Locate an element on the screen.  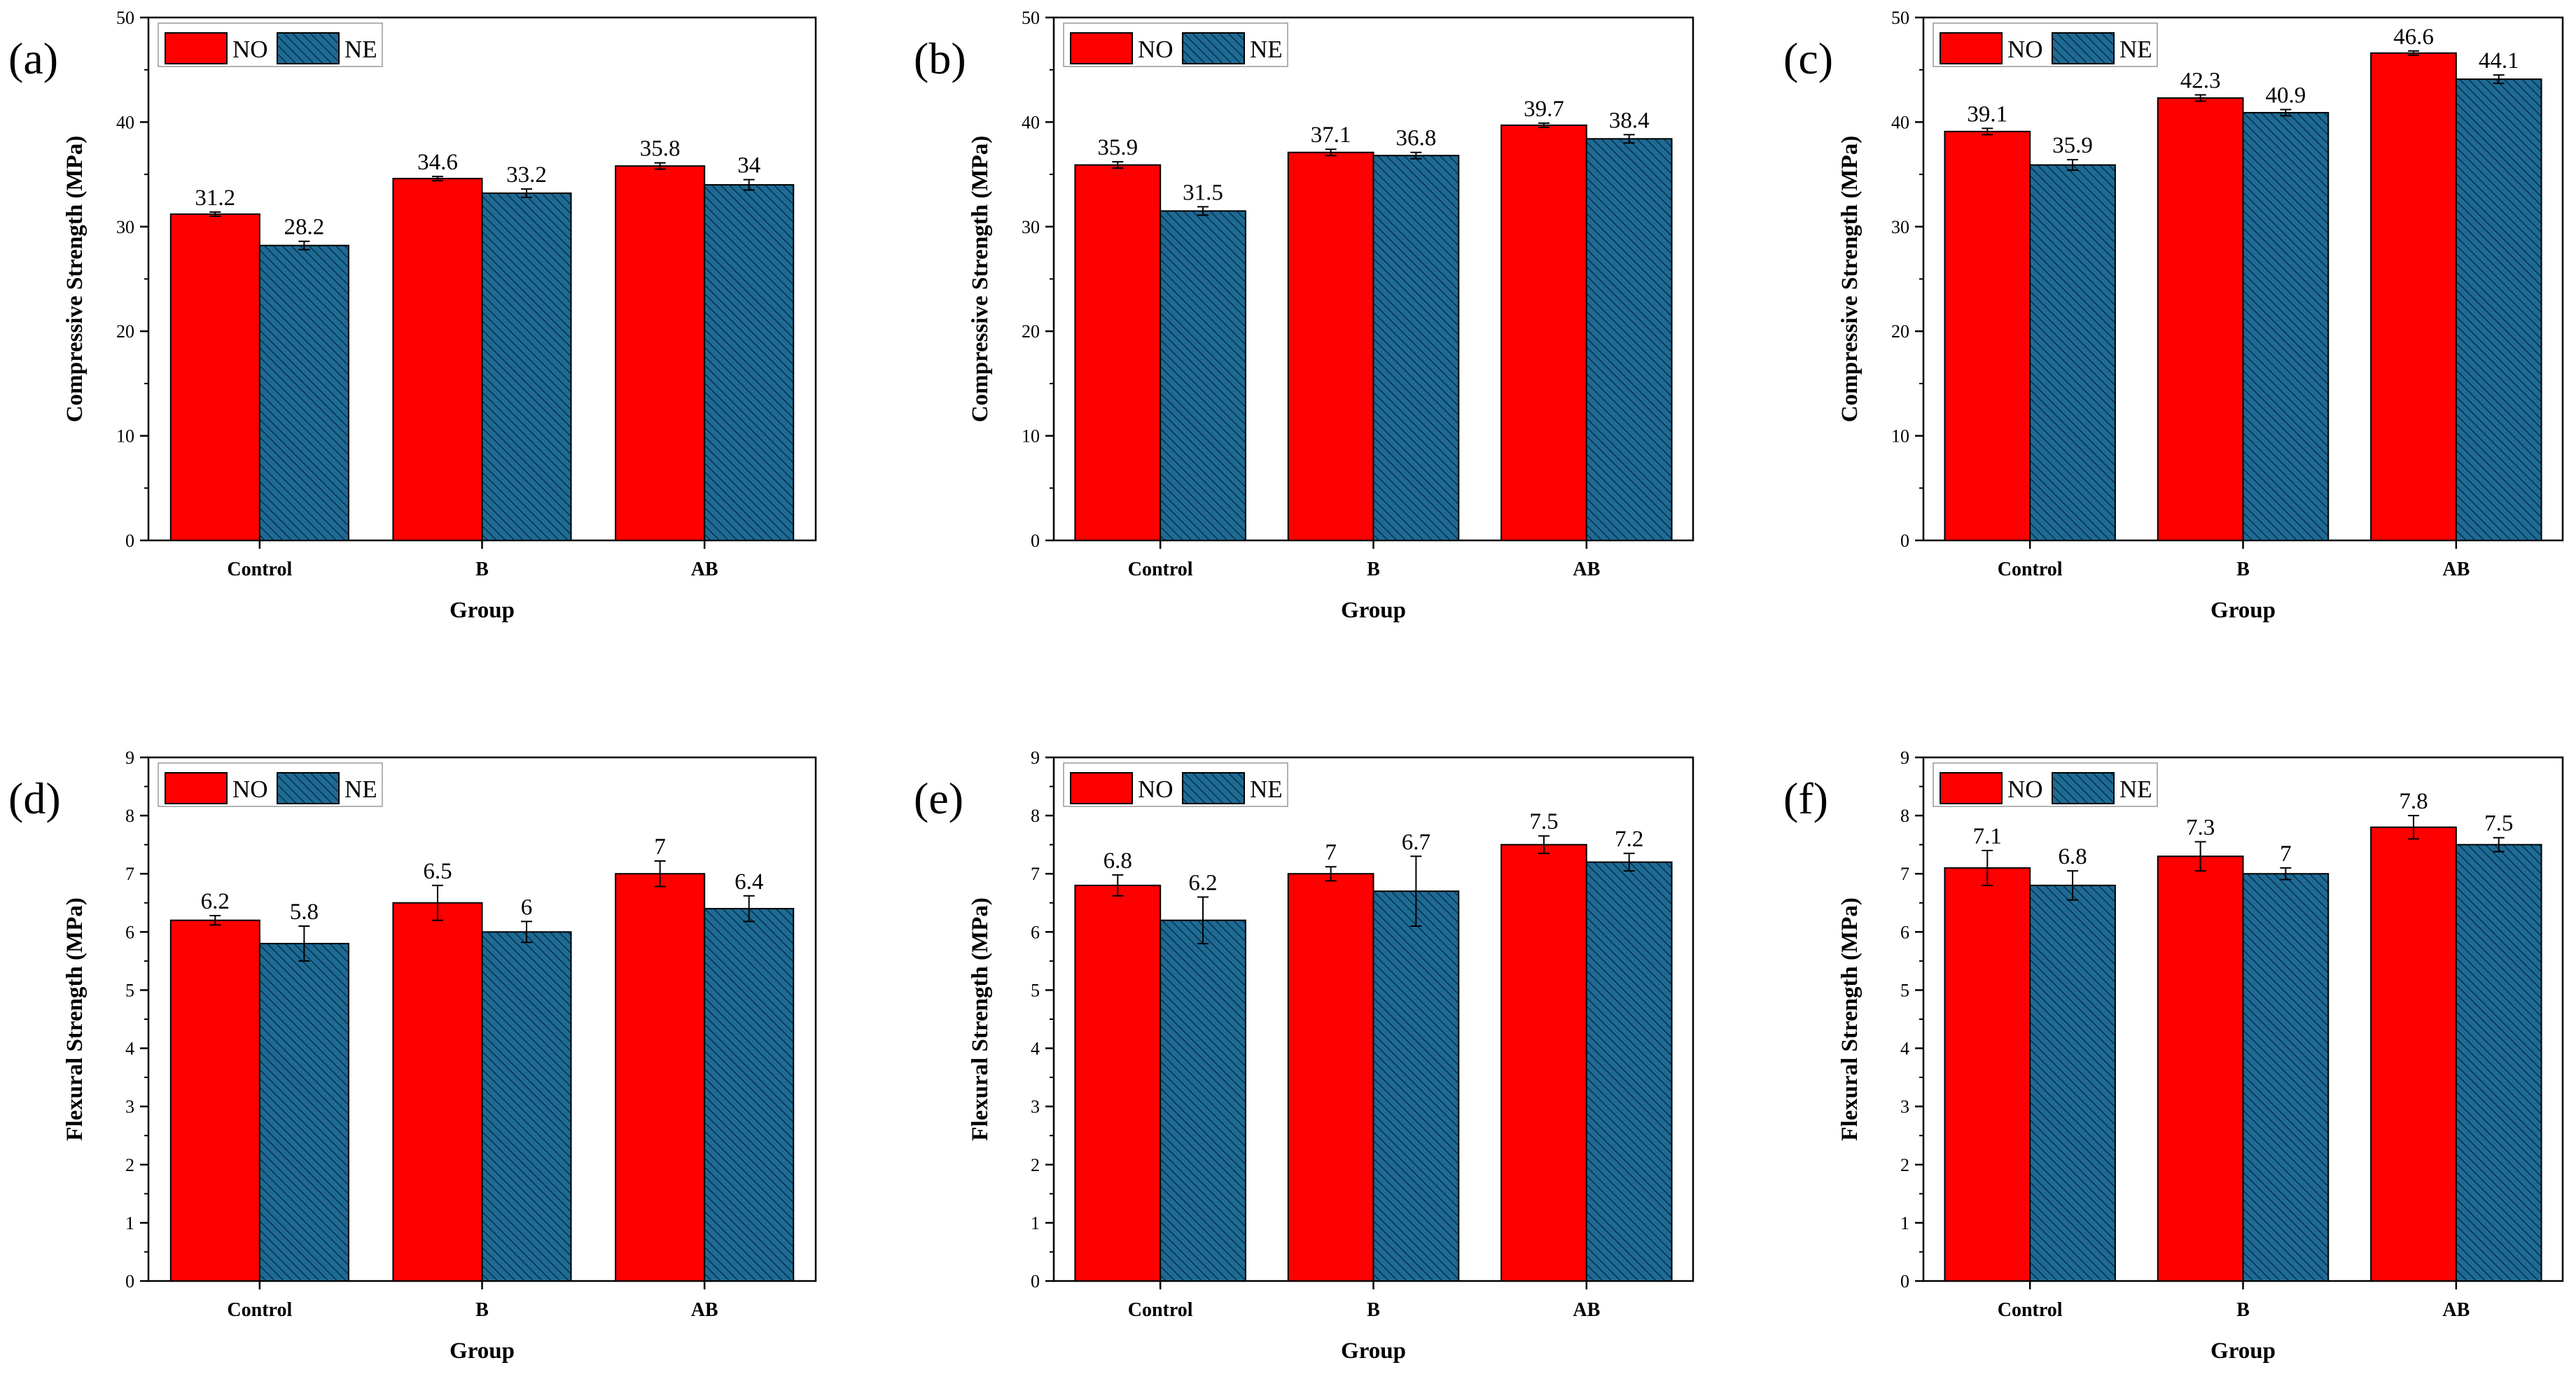
panel-label: (e) is located at coordinates (938, 798).